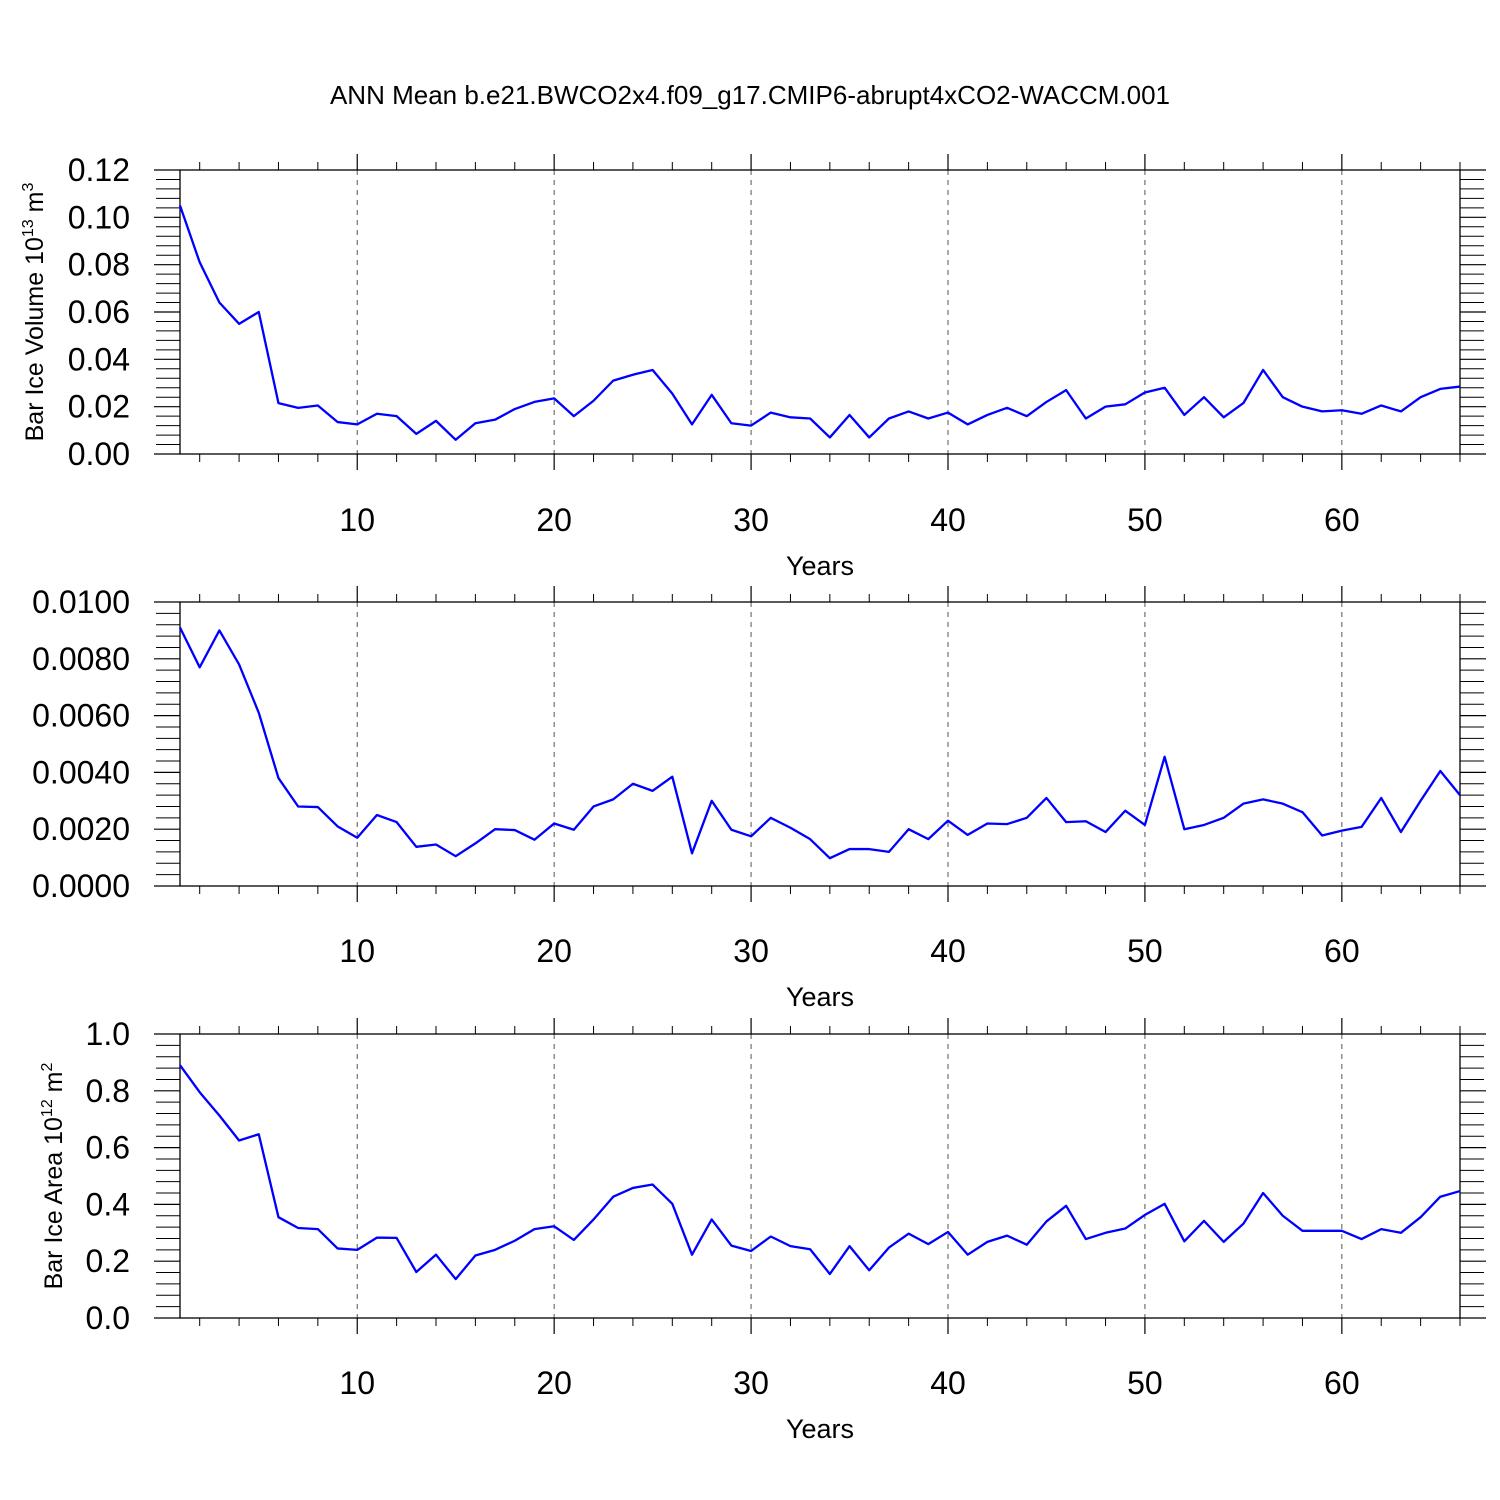 The height and width of the screenshot is (1500, 1500). Describe the element at coordinates (81, 602) in the screenshot. I see `y-tick-label: 0.0100` at that location.